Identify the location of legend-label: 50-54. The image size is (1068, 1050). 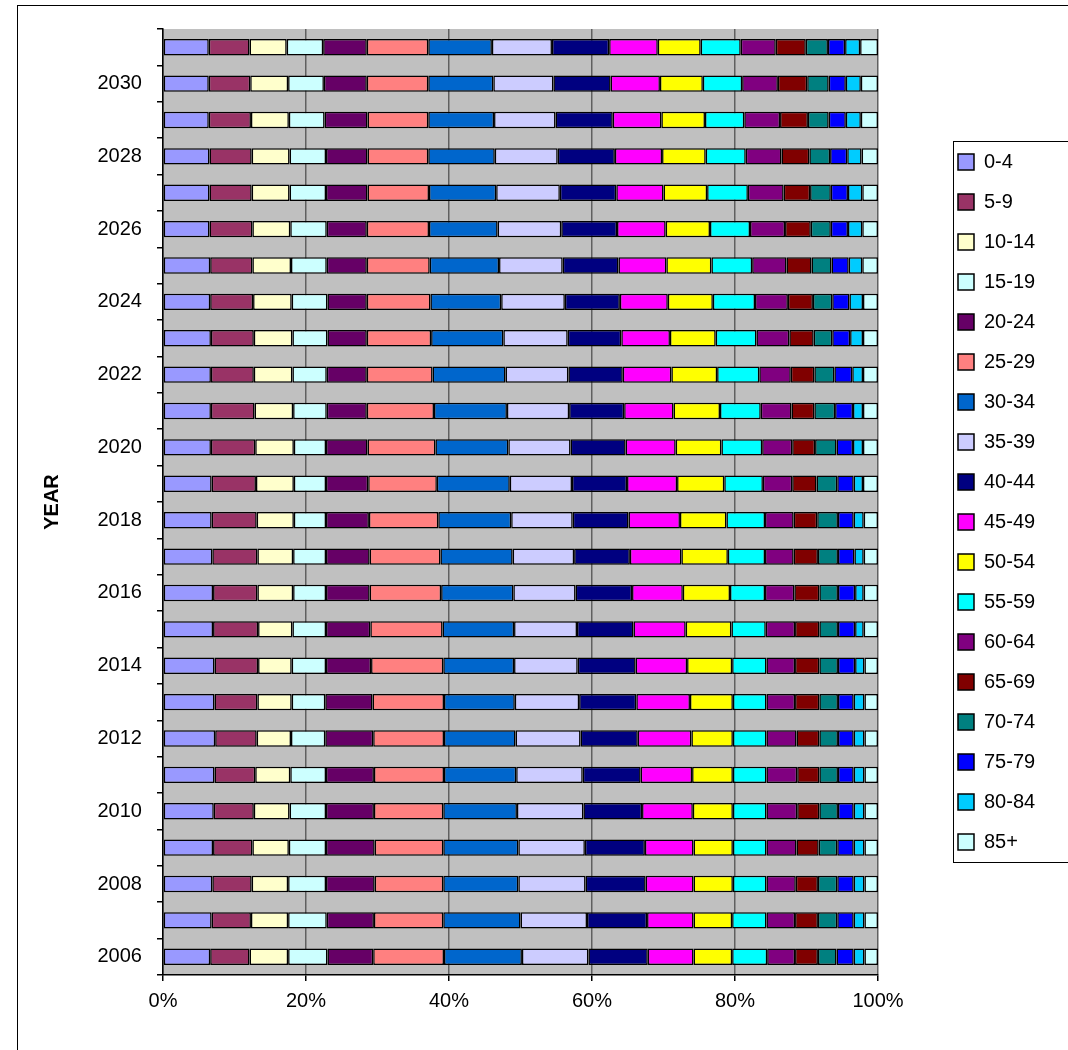
(1010, 560).